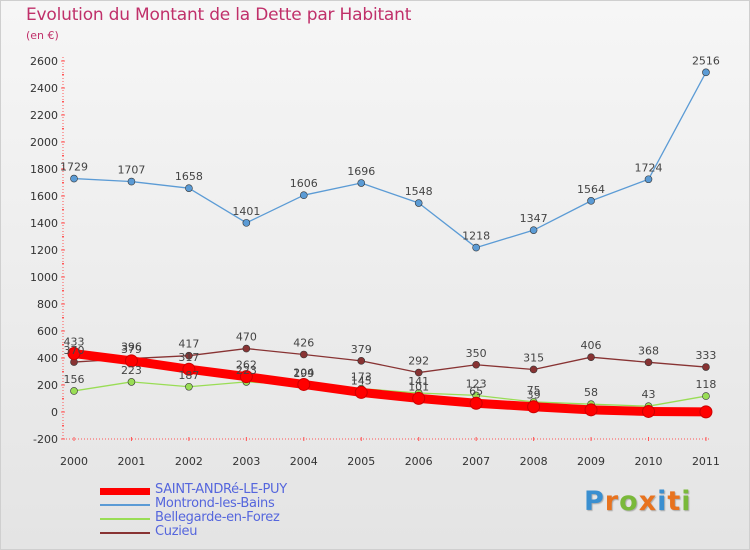  What do you see at coordinates (189, 461) in the screenshot?
I see `x-tick-label: 2002` at bounding box center [189, 461].